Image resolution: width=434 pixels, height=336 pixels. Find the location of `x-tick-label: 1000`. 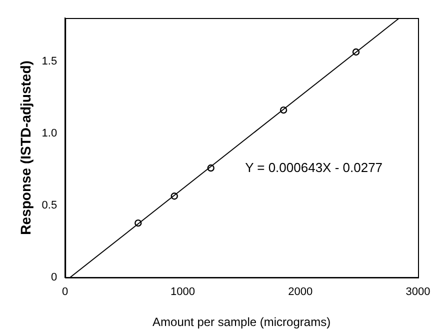

x-tick-label: 1000 is located at coordinates (182, 292).